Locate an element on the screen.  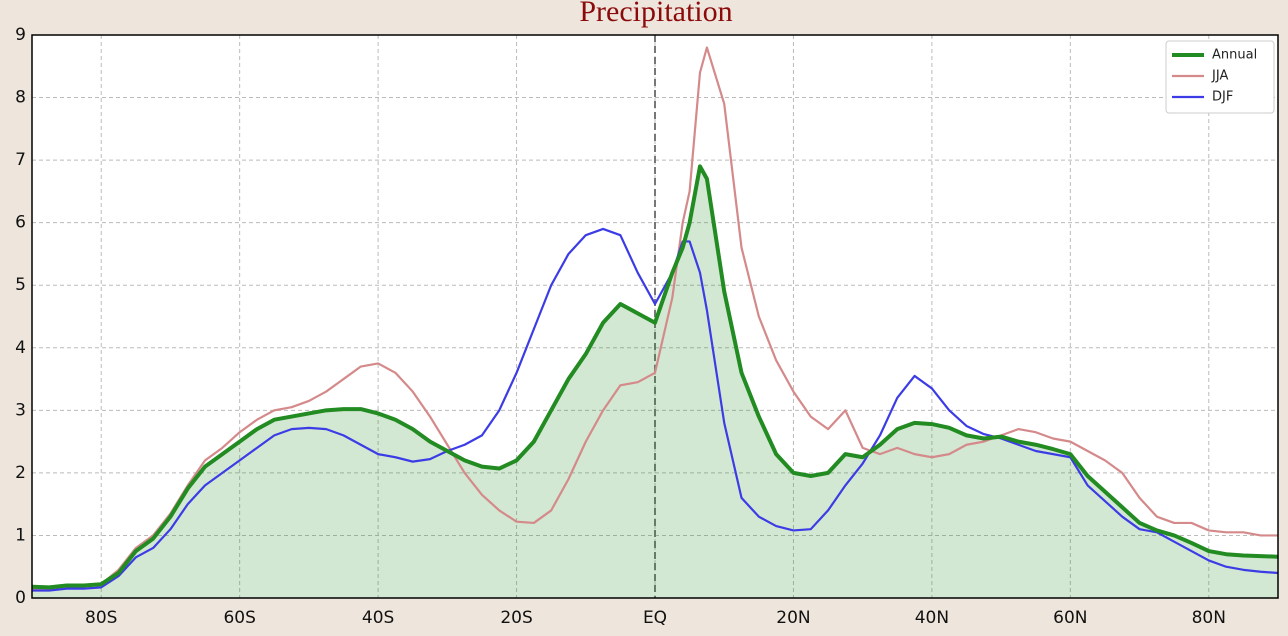
y-tick-label: 8 is located at coordinates (20, 98).